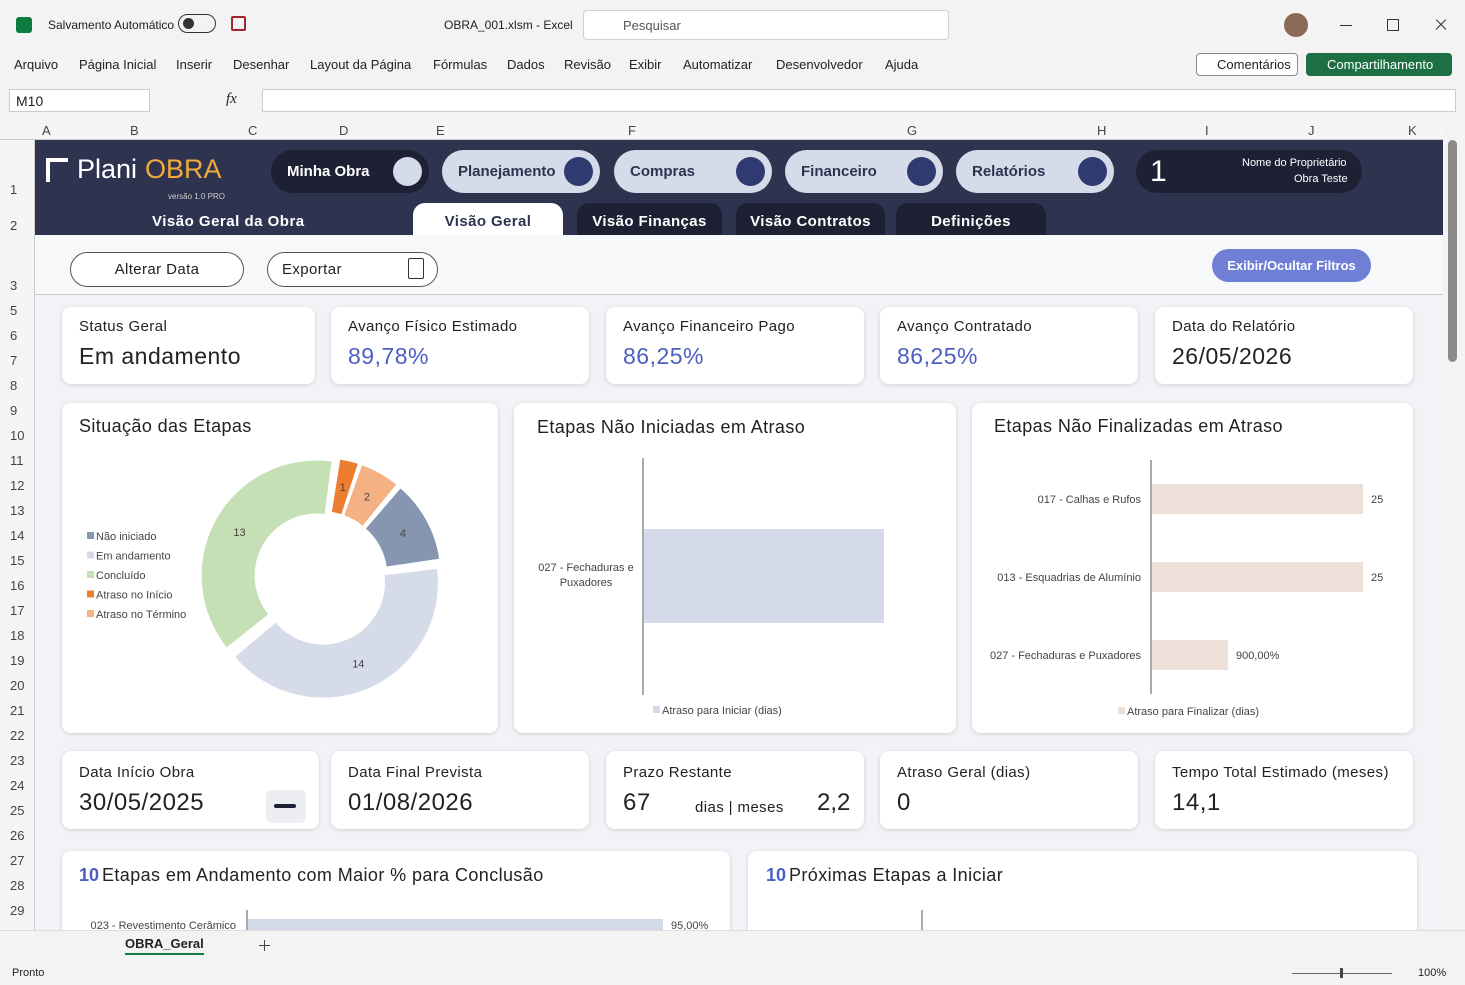 This screenshot has width=1465, height=985. What do you see at coordinates (14, 385) in the screenshot?
I see `row-header: 8` at bounding box center [14, 385].